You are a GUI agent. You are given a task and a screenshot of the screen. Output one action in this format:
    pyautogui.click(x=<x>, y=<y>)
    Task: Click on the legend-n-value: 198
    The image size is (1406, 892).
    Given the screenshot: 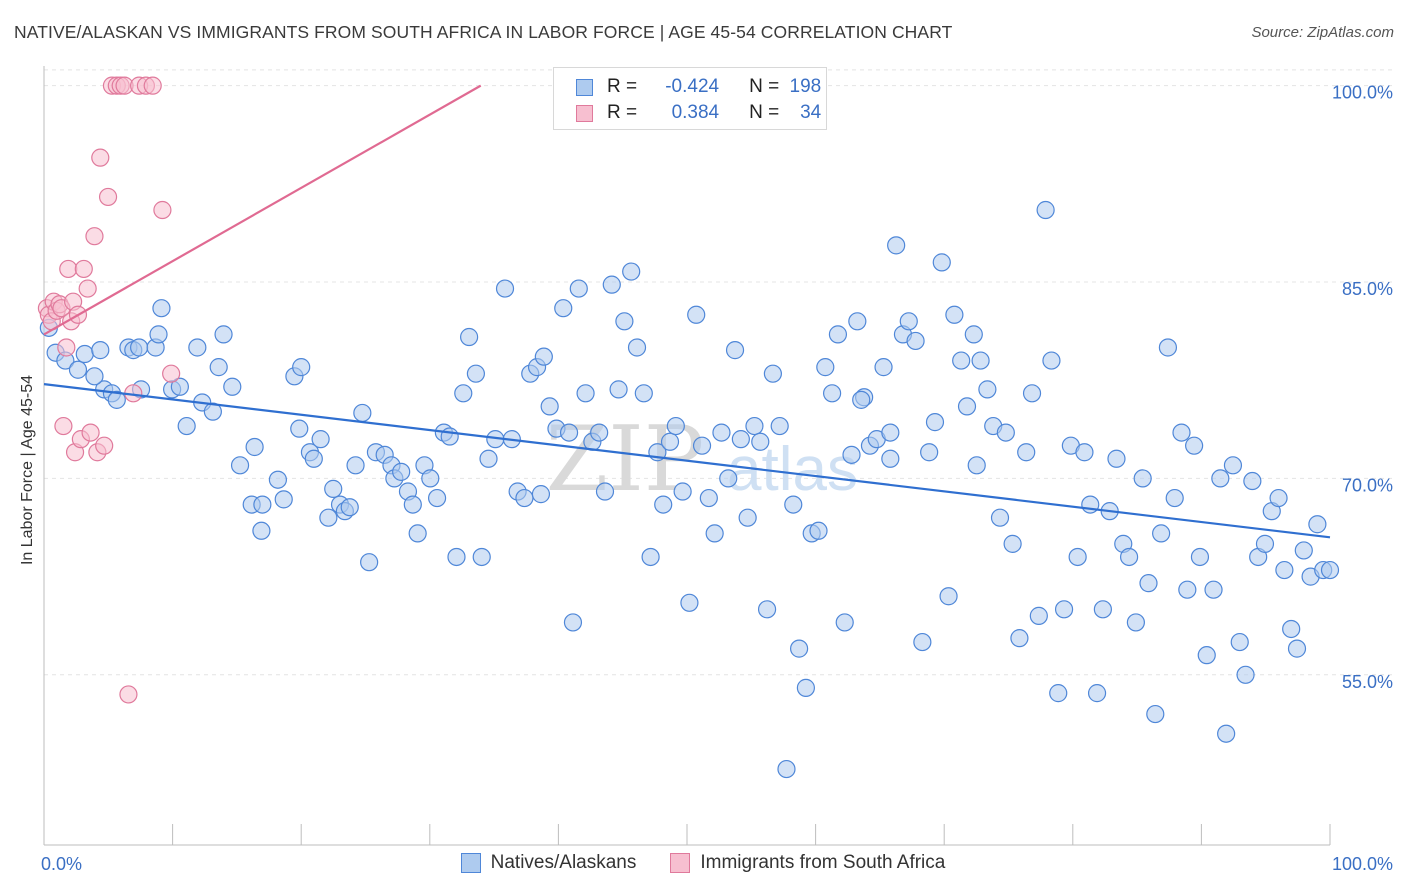 What is the action you would take?
    pyautogui.click(x=805, y=86)
    